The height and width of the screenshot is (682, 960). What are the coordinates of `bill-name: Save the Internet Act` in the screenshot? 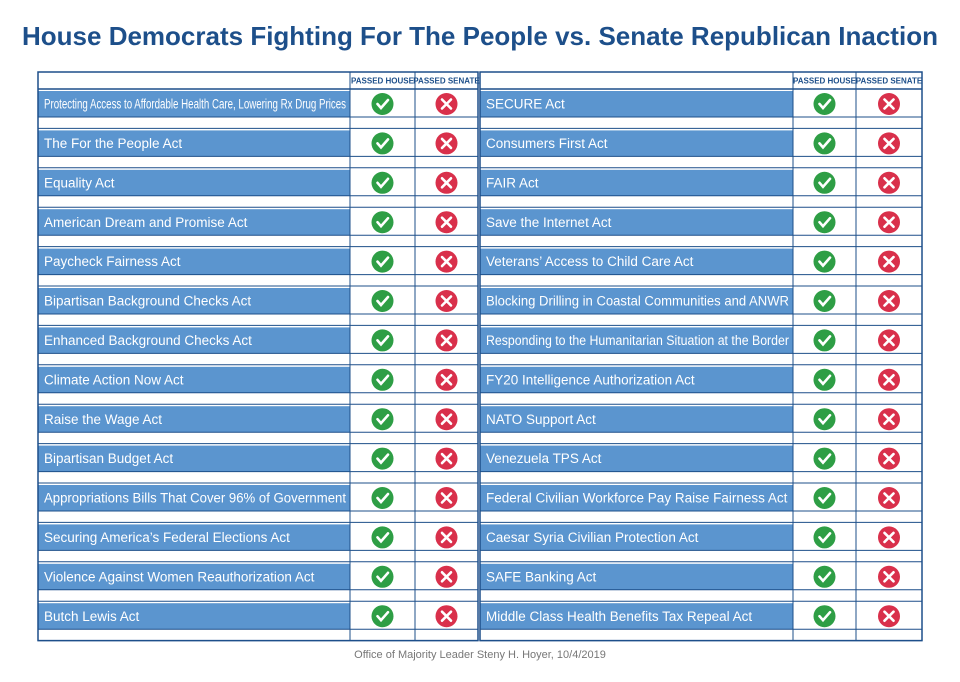 It's located at (549, 222).